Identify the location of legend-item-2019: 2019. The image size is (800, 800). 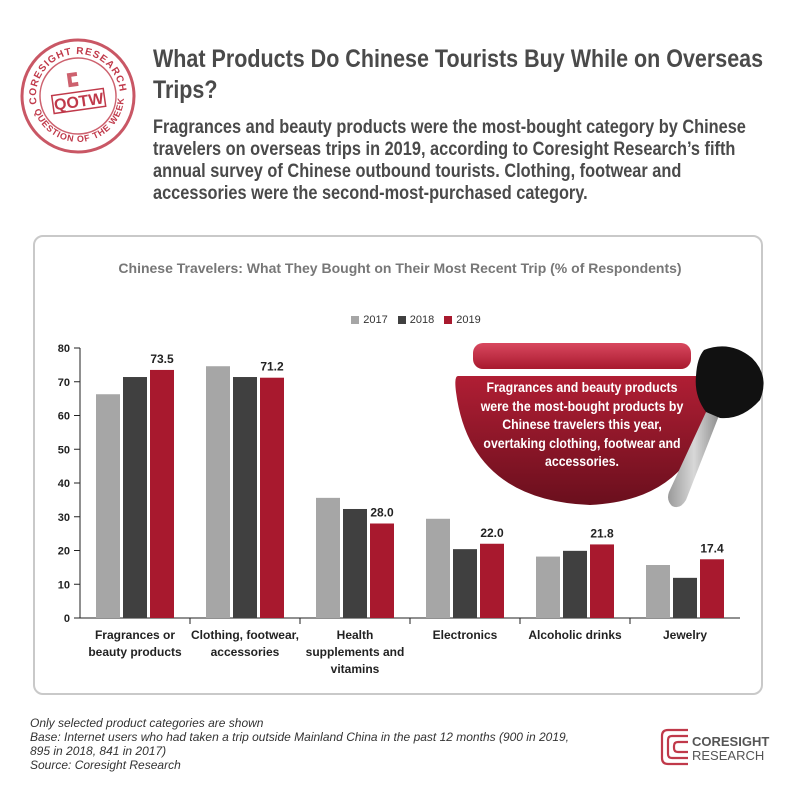
(462, 320).